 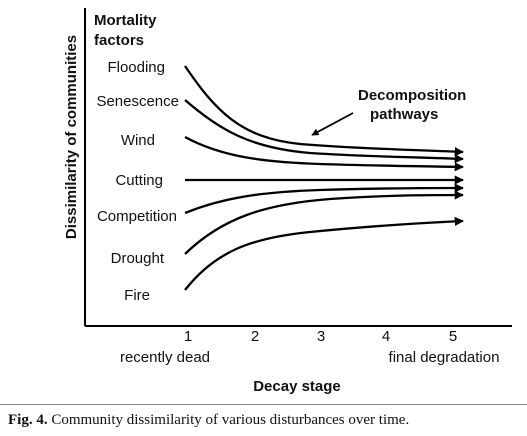 I want to click on caption-divider, so click(x=263, y=404).